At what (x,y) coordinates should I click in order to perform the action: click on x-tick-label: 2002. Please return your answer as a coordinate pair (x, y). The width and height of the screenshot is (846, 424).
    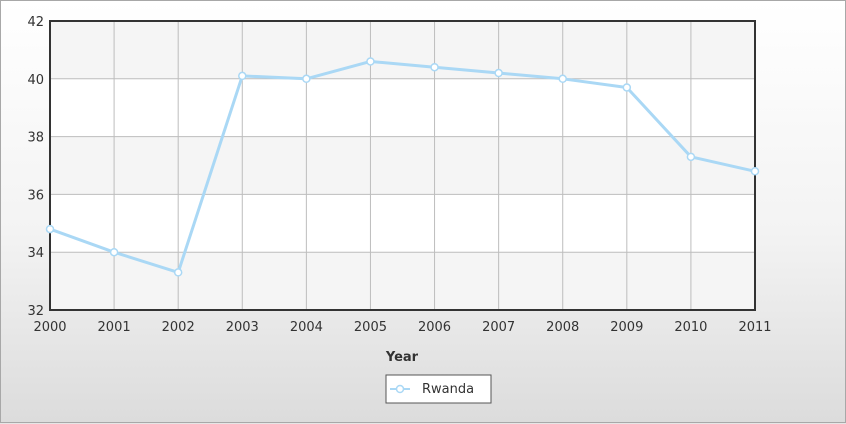
    Looking at the image, I should click on (178, 327).